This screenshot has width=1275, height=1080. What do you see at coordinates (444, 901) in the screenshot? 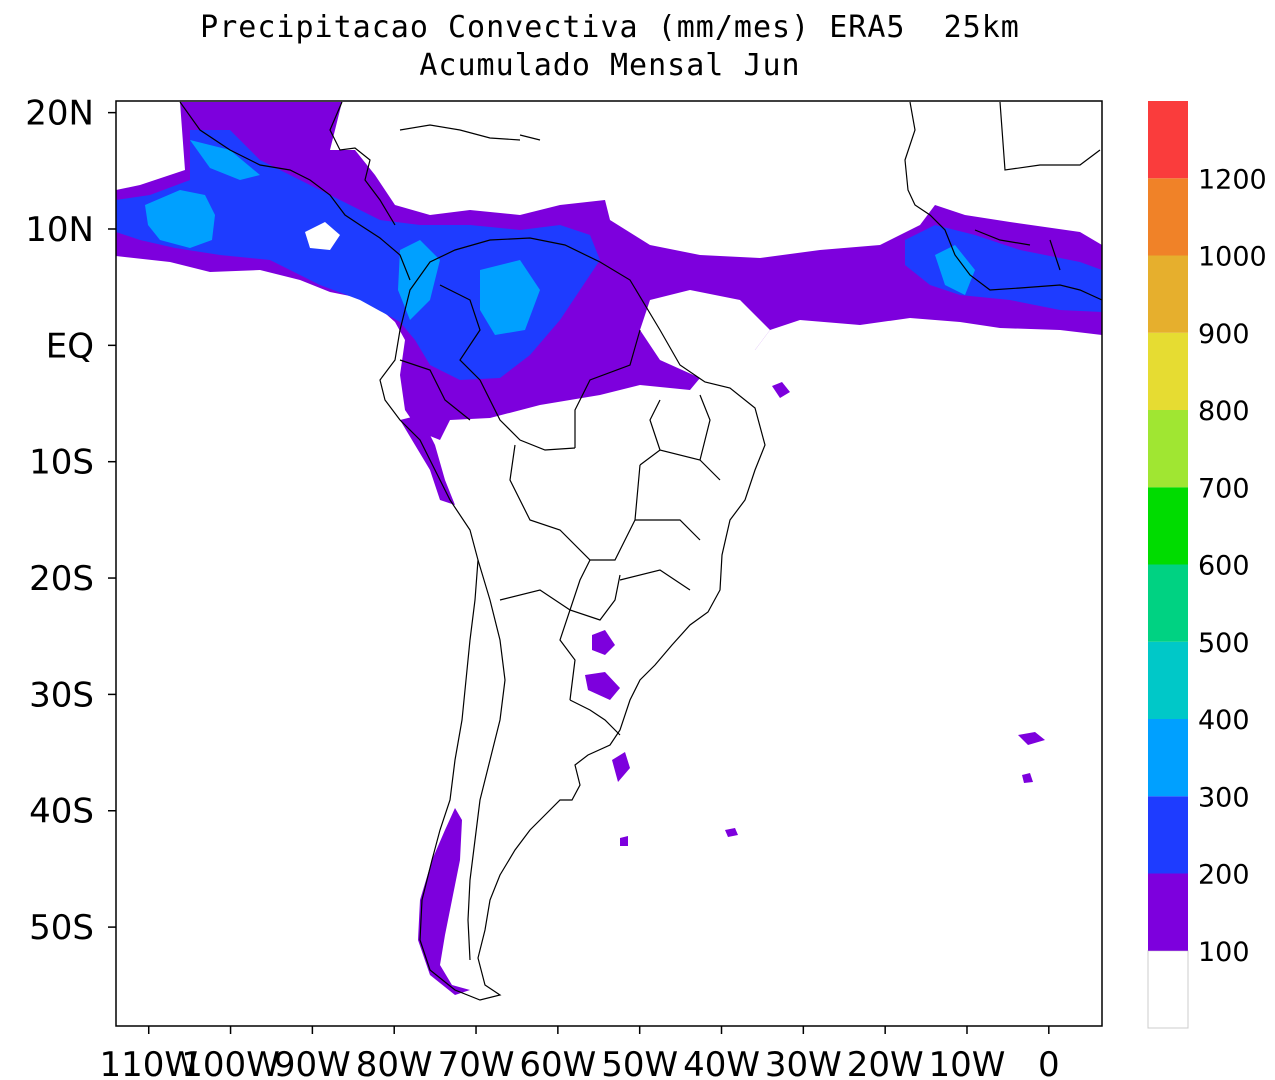
I see `precip-region-southern-chile` at bounding box center [444, 901].